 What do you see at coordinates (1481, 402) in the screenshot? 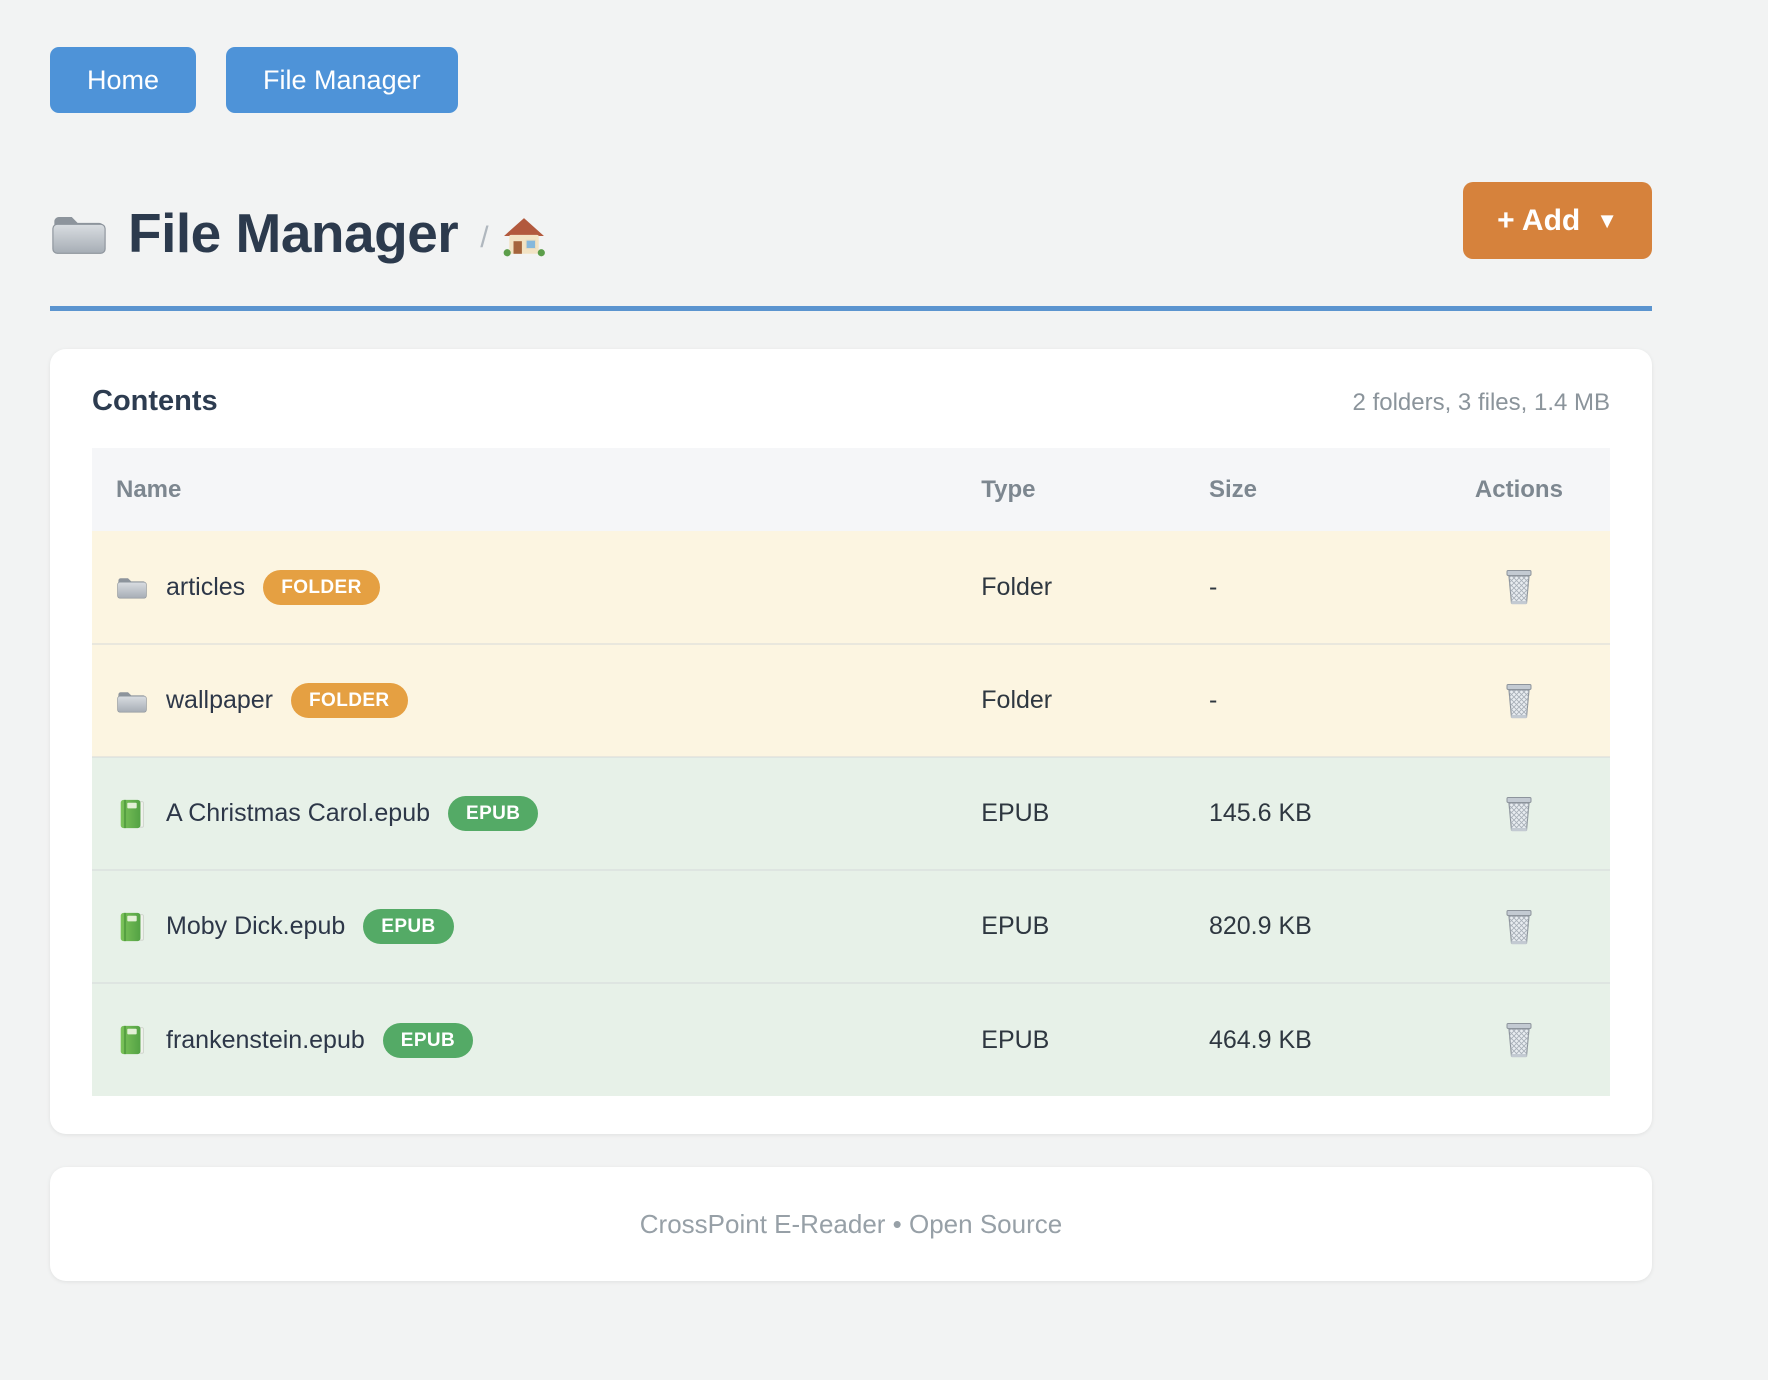
I see `contents-summary: 2 folders, 3 files, 1.4 MB` at bounding box center [1481, 402].